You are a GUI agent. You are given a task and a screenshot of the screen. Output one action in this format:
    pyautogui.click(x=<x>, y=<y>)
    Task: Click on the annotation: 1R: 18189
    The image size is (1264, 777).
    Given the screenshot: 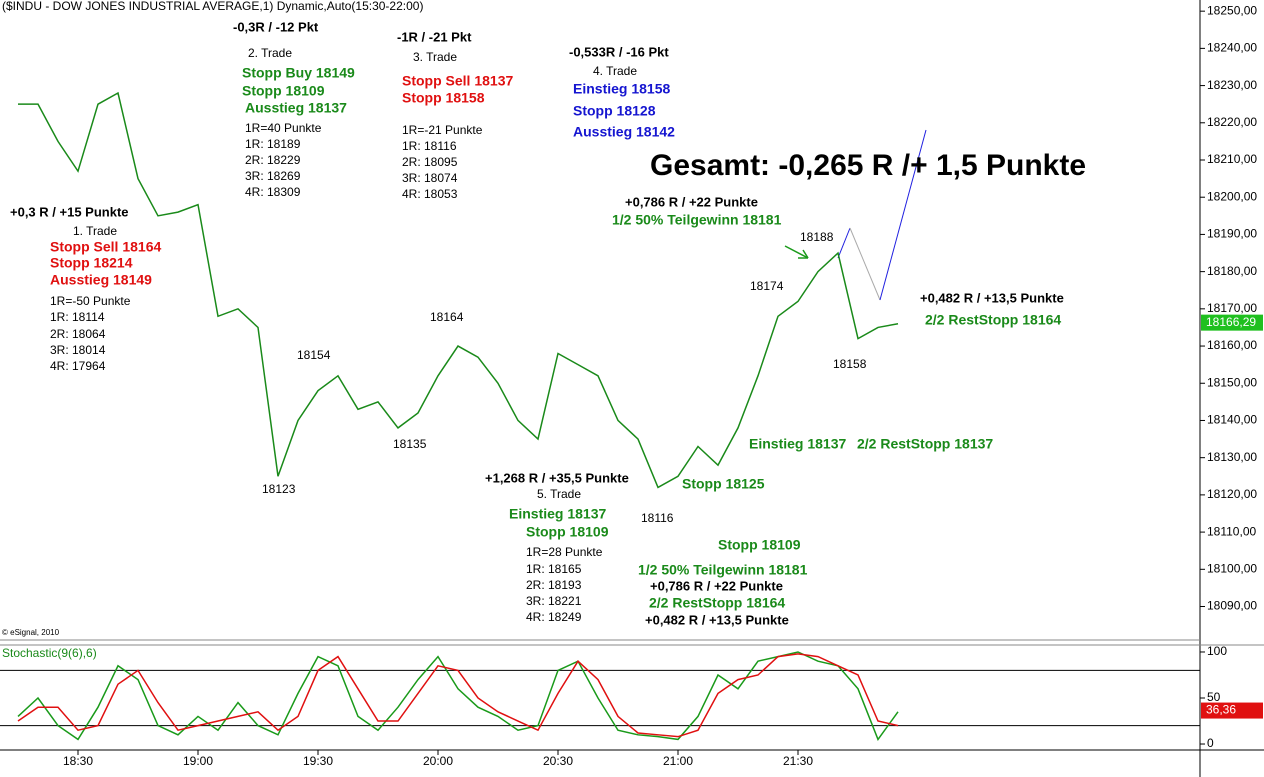 What is the action you would take?
    pyautogui.click(x=273, y=144)
    